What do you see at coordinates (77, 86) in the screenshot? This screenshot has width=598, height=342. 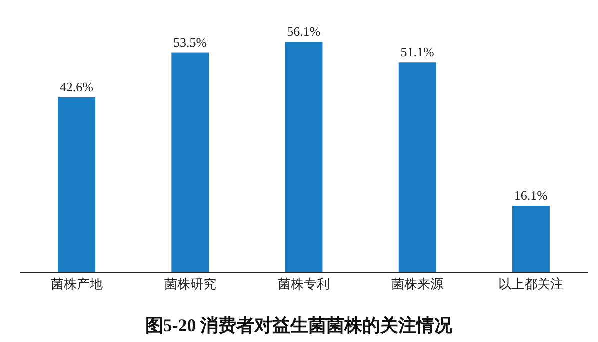 I see `data-label: 42.6%` at bounding box center [77, 86].